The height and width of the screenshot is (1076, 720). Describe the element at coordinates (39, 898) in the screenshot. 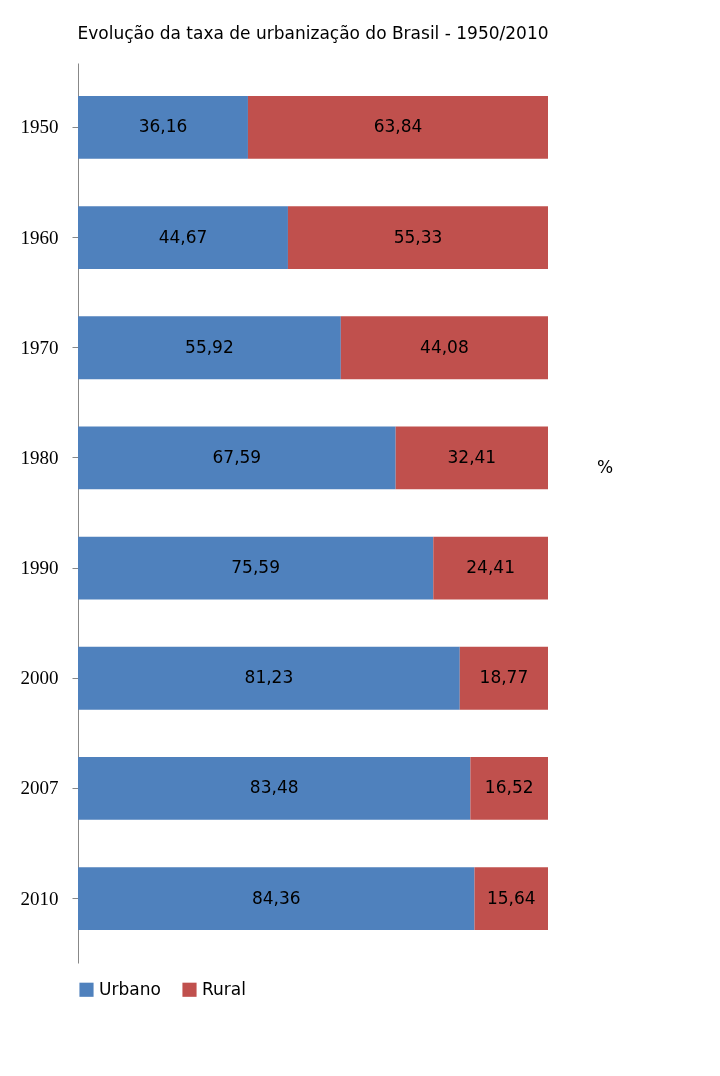

I see `y-tick-label: 2010` at that location.